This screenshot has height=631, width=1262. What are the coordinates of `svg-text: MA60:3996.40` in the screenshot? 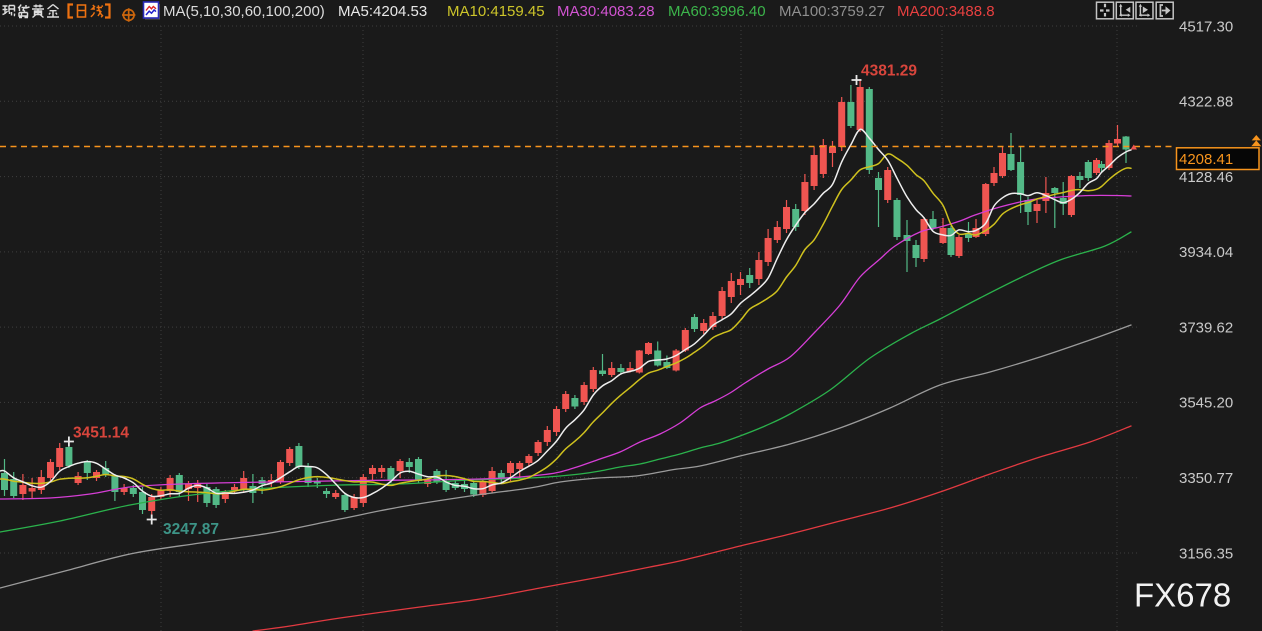 It's located at (717, 11).